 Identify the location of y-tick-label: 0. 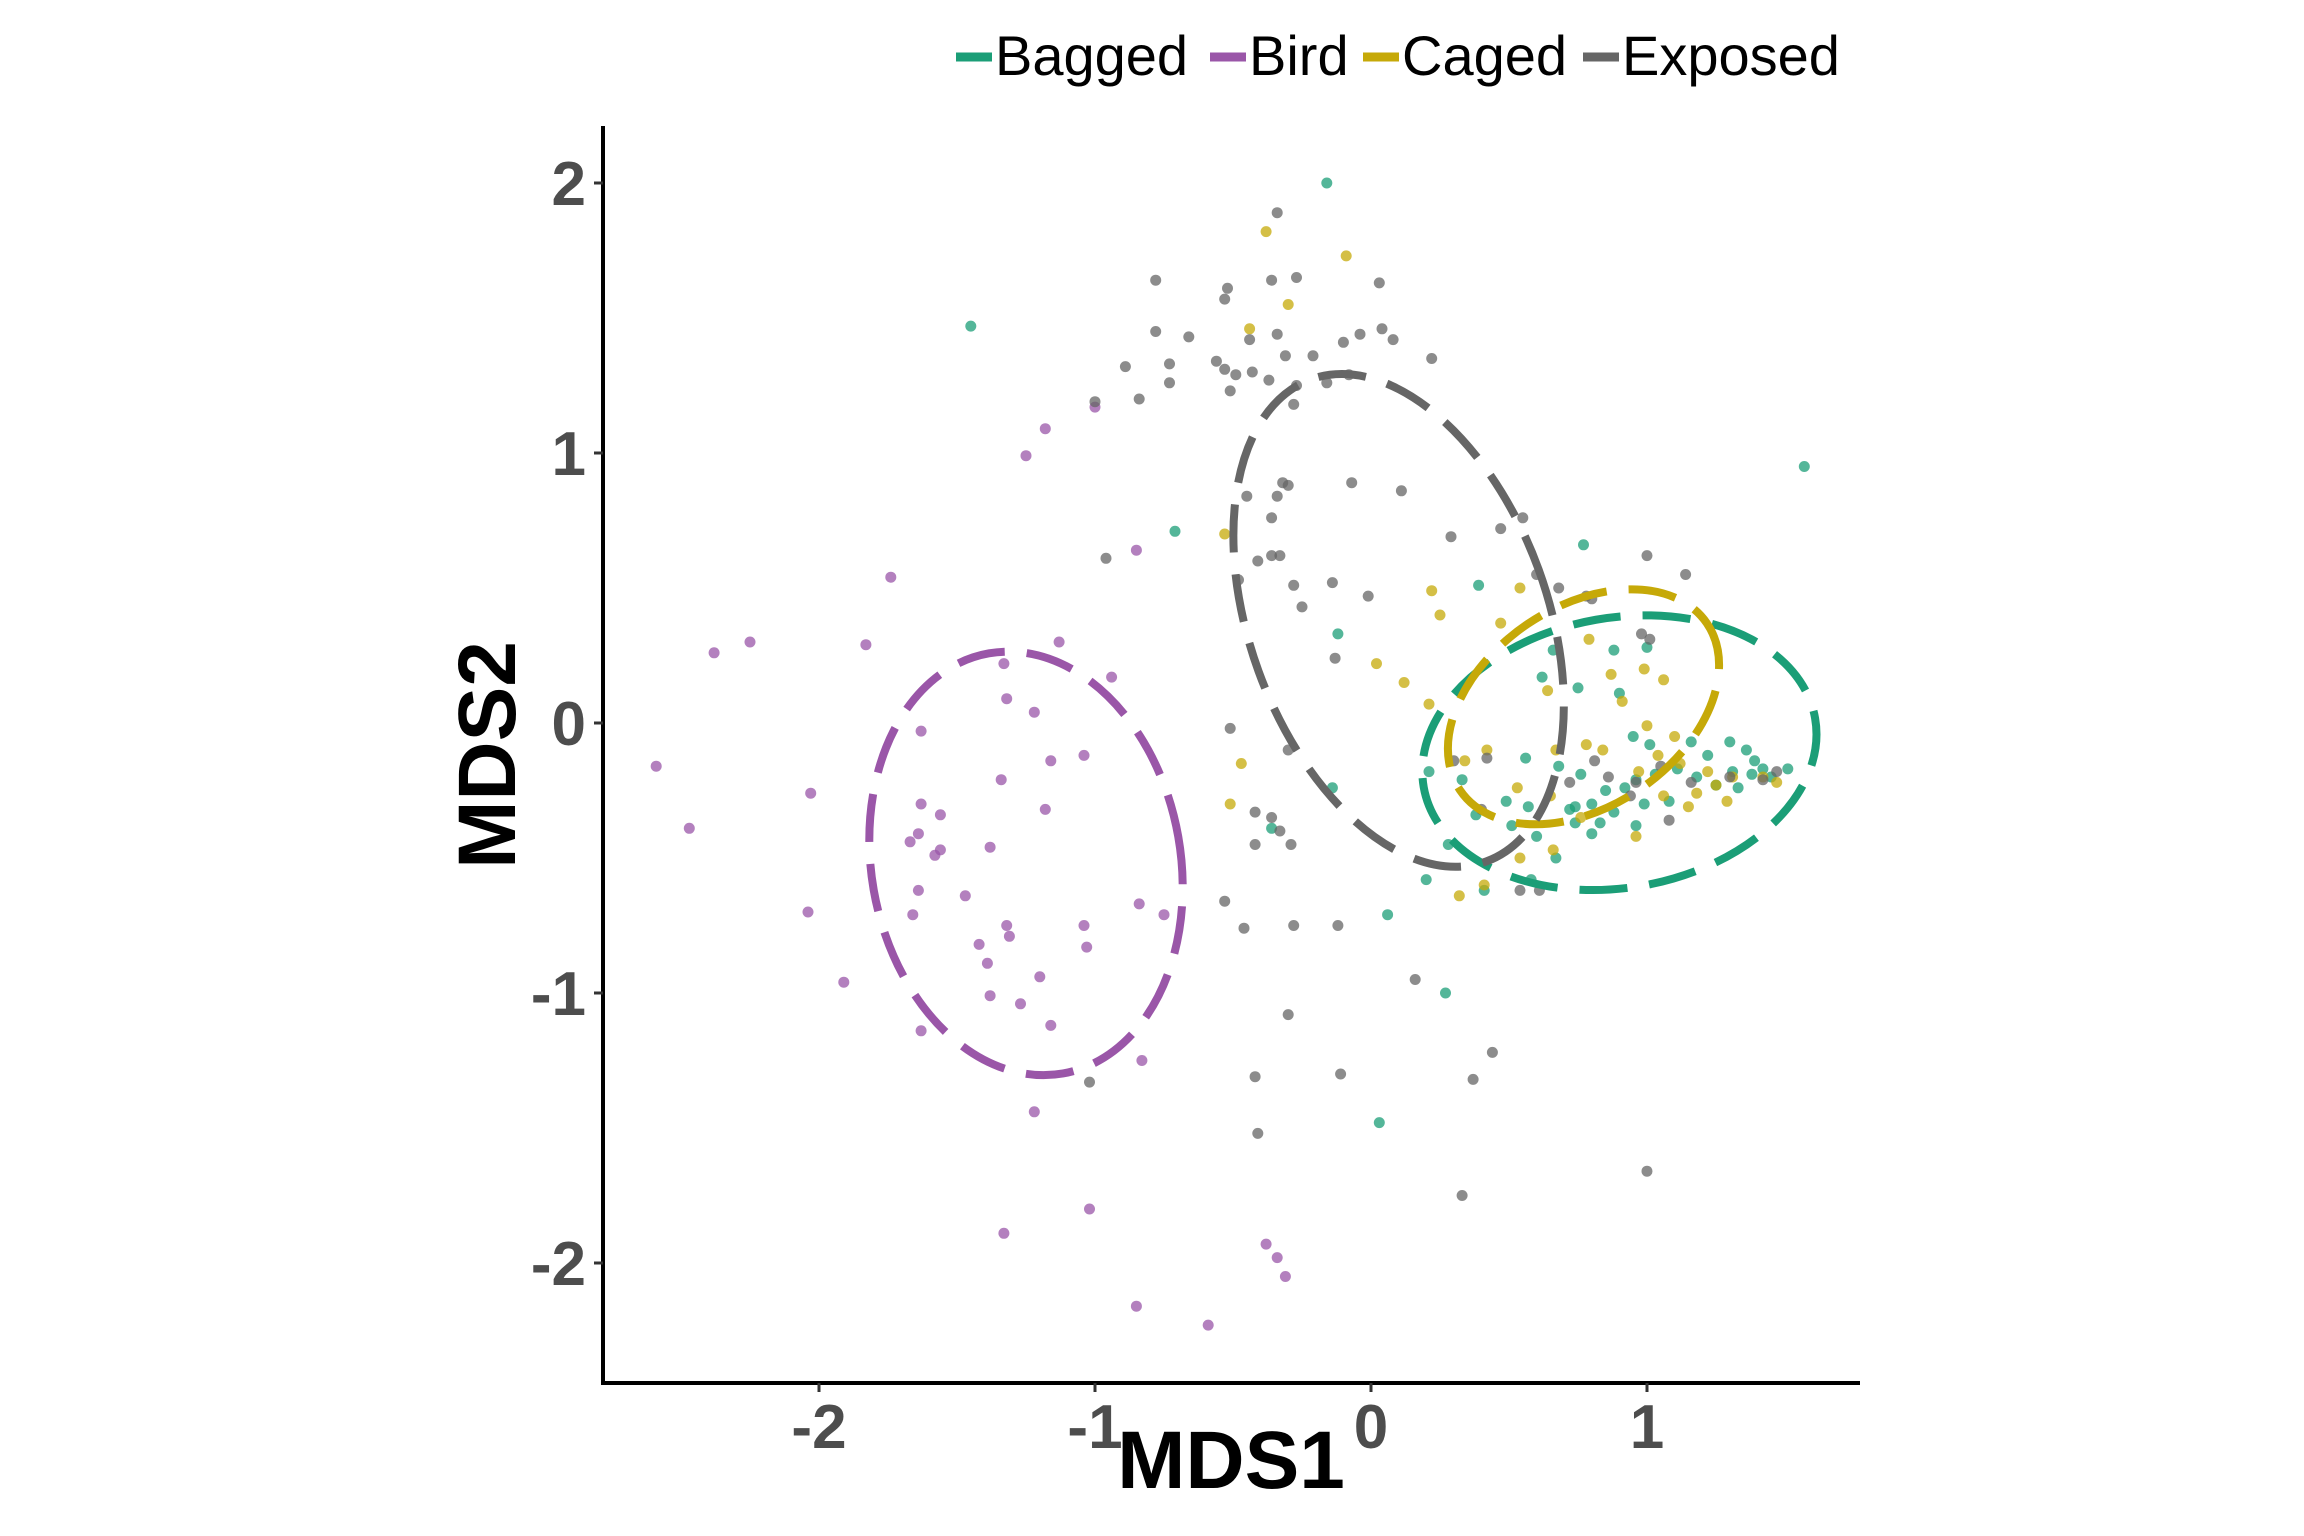
(569, 724).